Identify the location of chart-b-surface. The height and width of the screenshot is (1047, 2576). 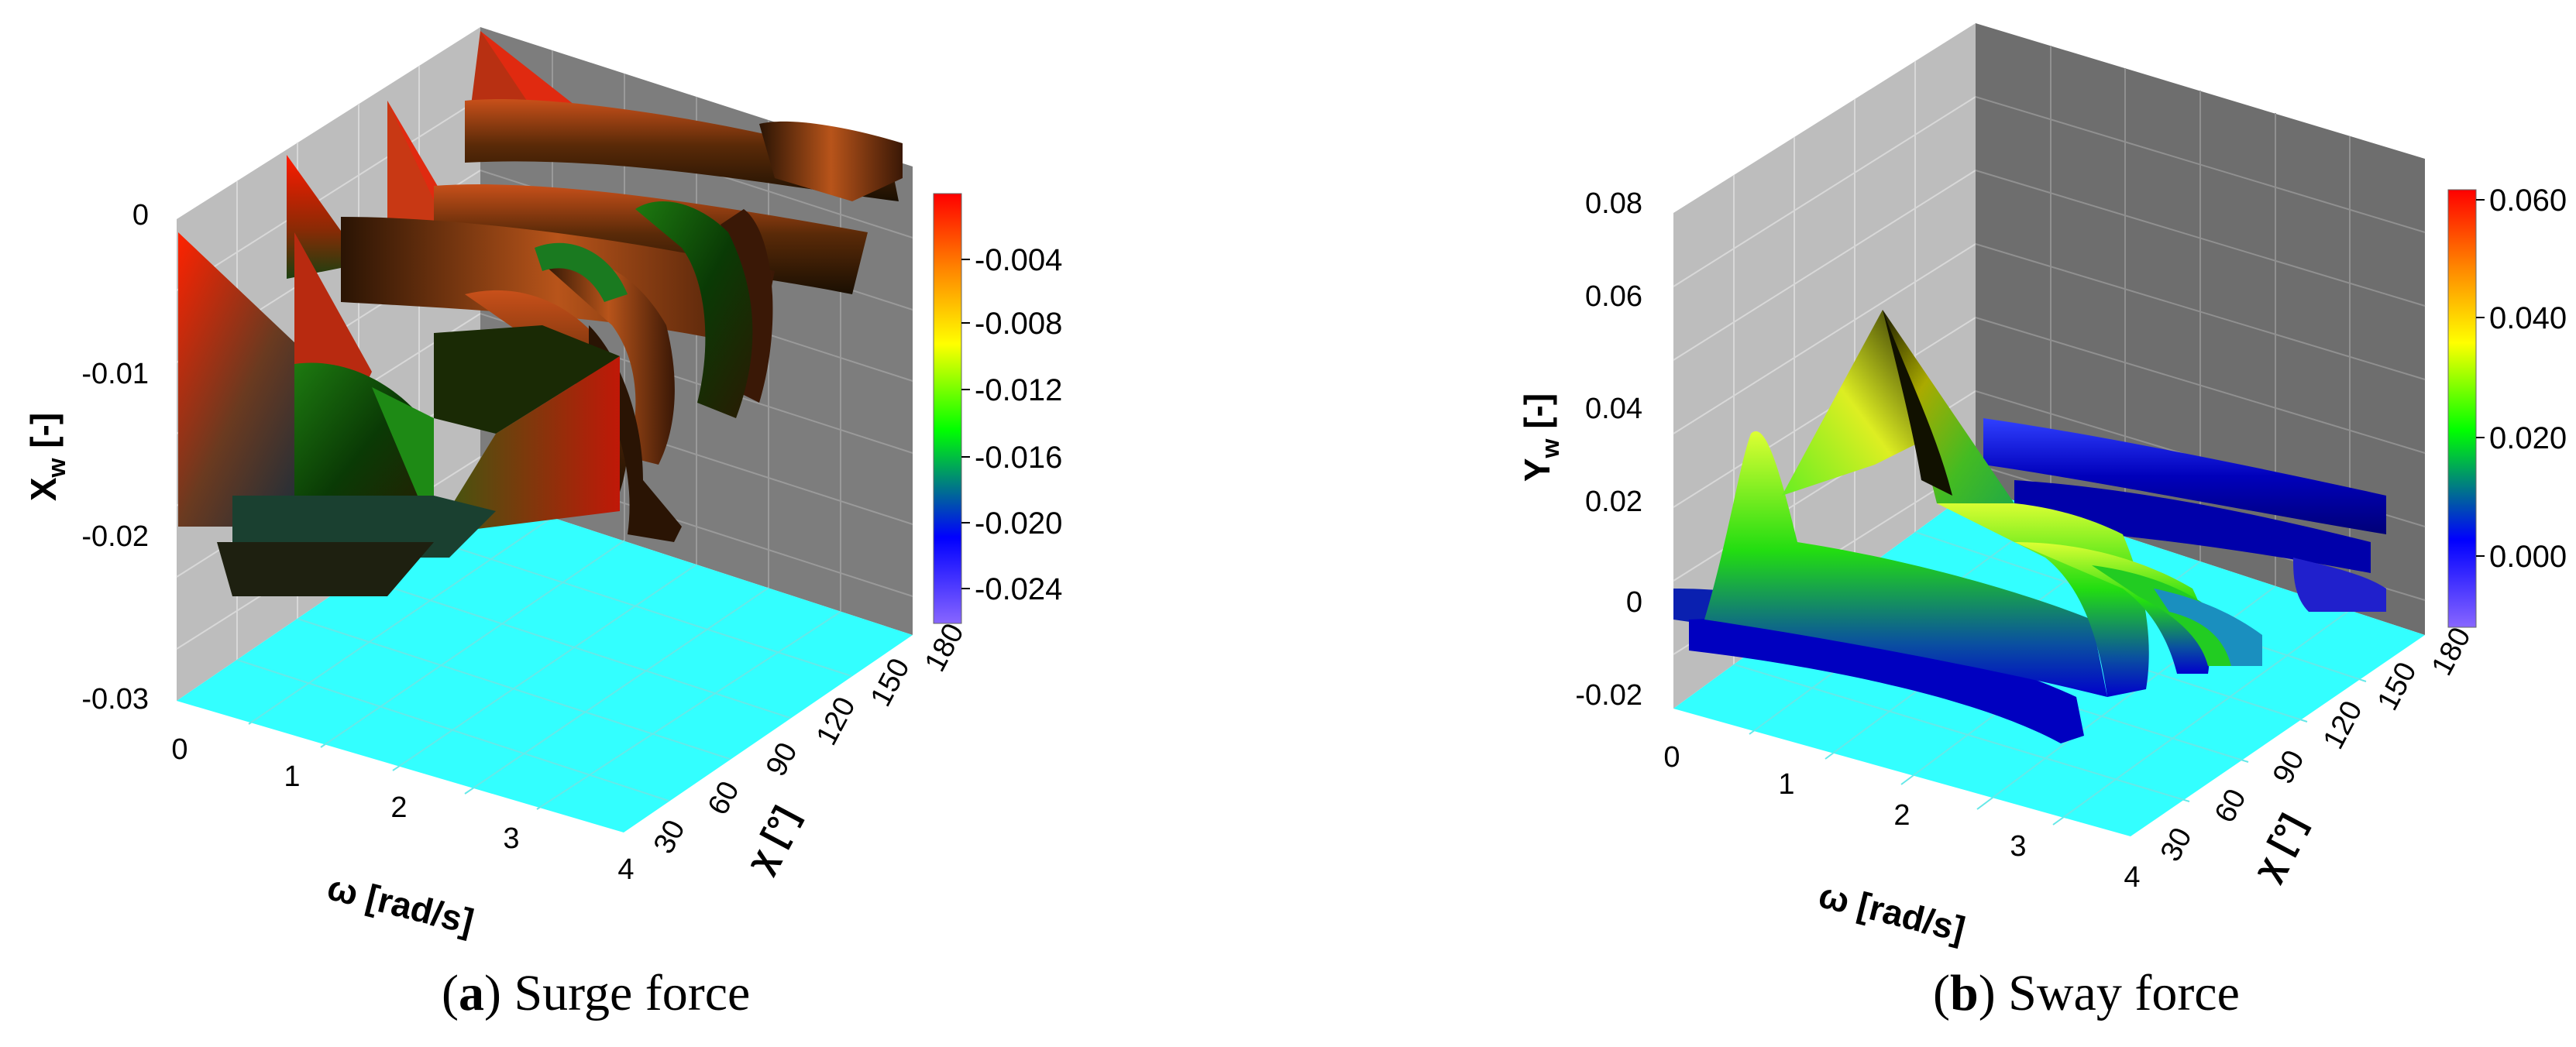
(2029, 526).